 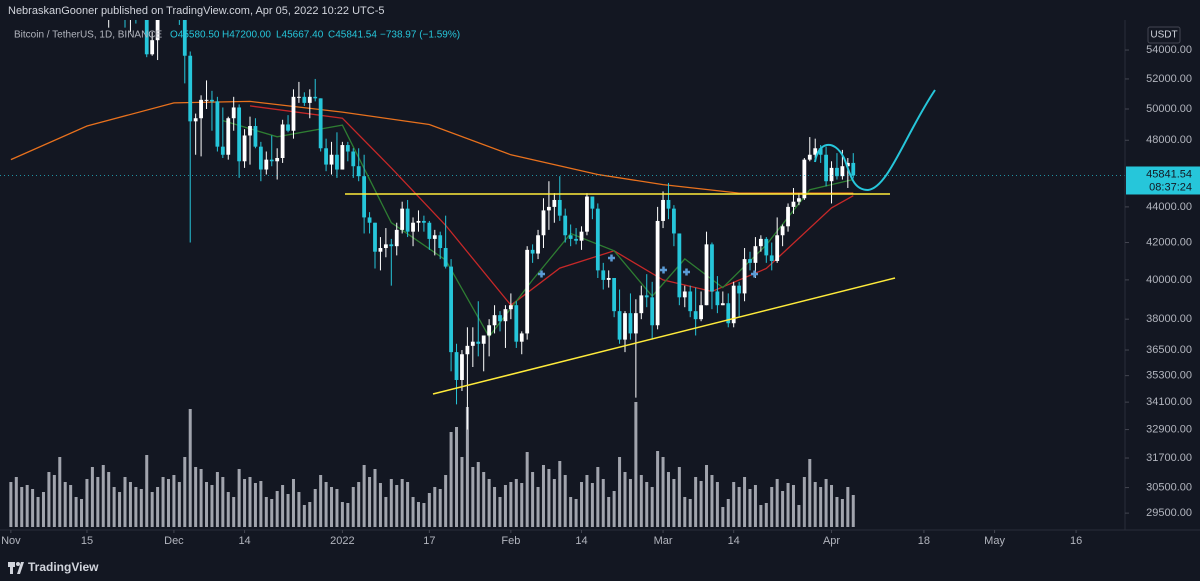 What do you see at coordinates (1169, 319) in the screenshot?
I see `y-tick-label: 38000.00` at bounding box center [1169, 319].